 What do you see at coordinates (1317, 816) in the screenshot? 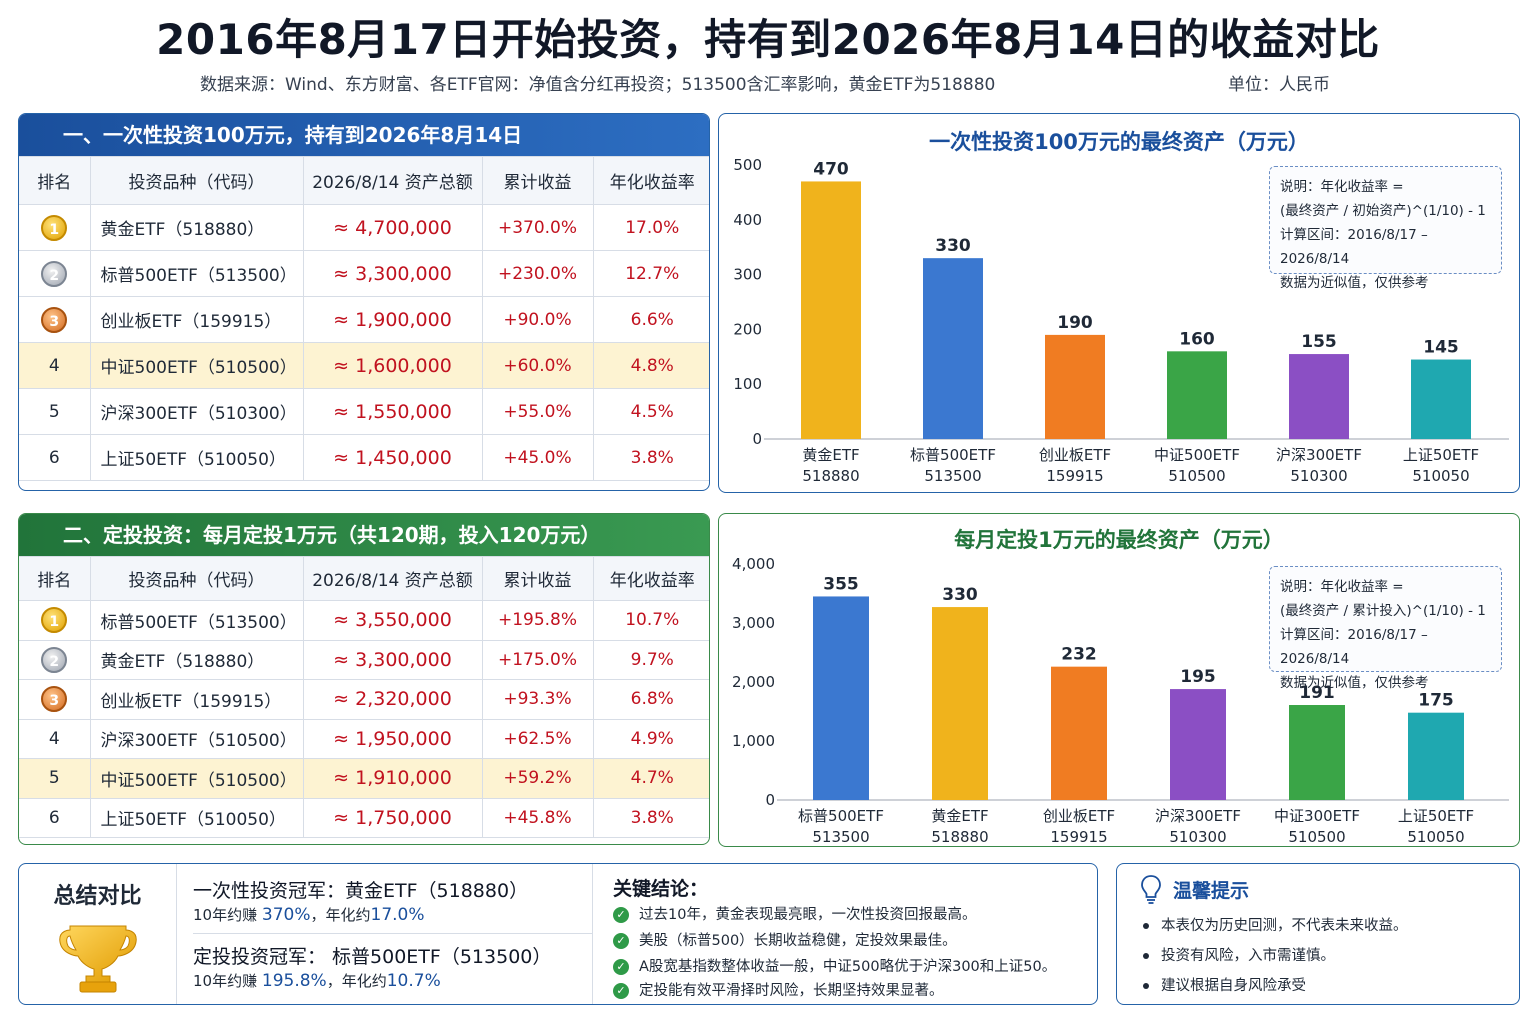
I see `x-tick-label: 中证300ETF` at bounding box center [1317, 816].